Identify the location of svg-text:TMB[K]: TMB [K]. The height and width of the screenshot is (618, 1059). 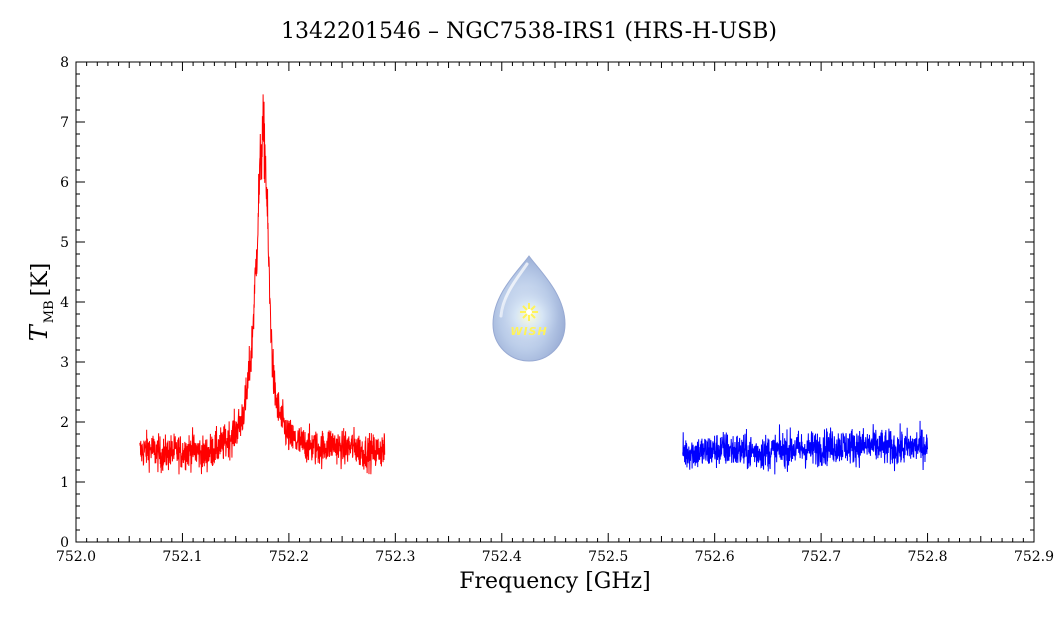
(41, 302).